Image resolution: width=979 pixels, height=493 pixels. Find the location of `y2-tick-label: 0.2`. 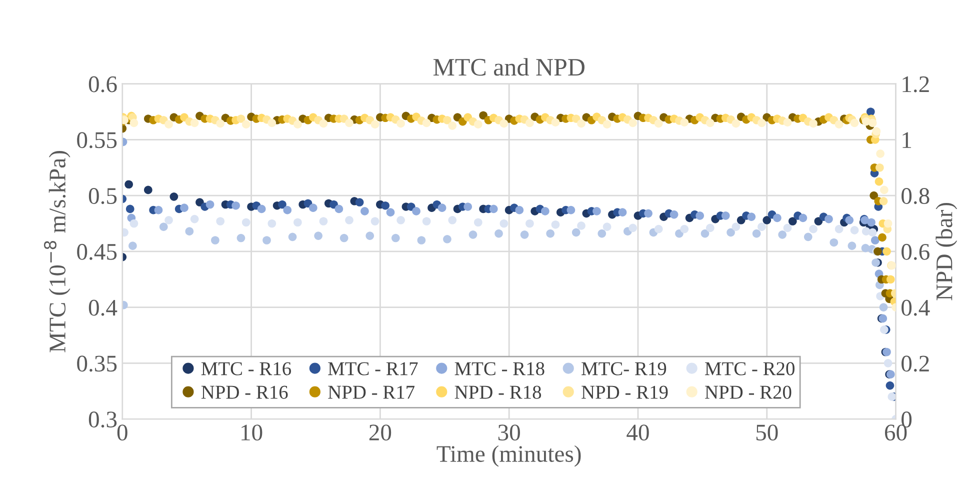

y2-tick-label: 0.2 is located at coordinates (915, 364).